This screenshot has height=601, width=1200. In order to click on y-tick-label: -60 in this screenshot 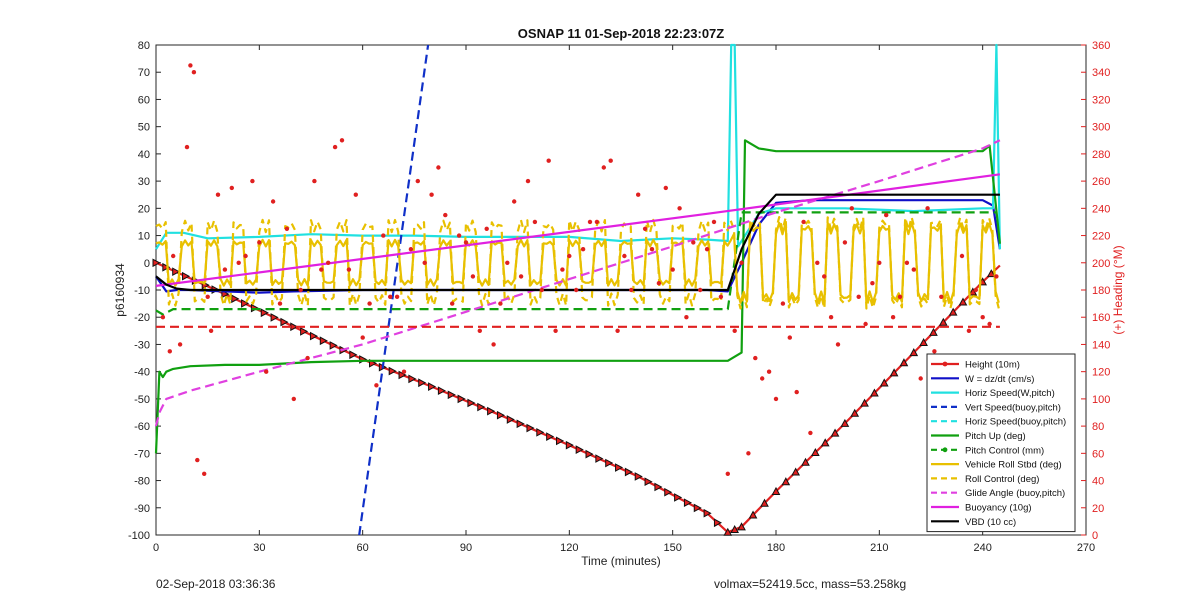, I will do `click(142, 427)`.